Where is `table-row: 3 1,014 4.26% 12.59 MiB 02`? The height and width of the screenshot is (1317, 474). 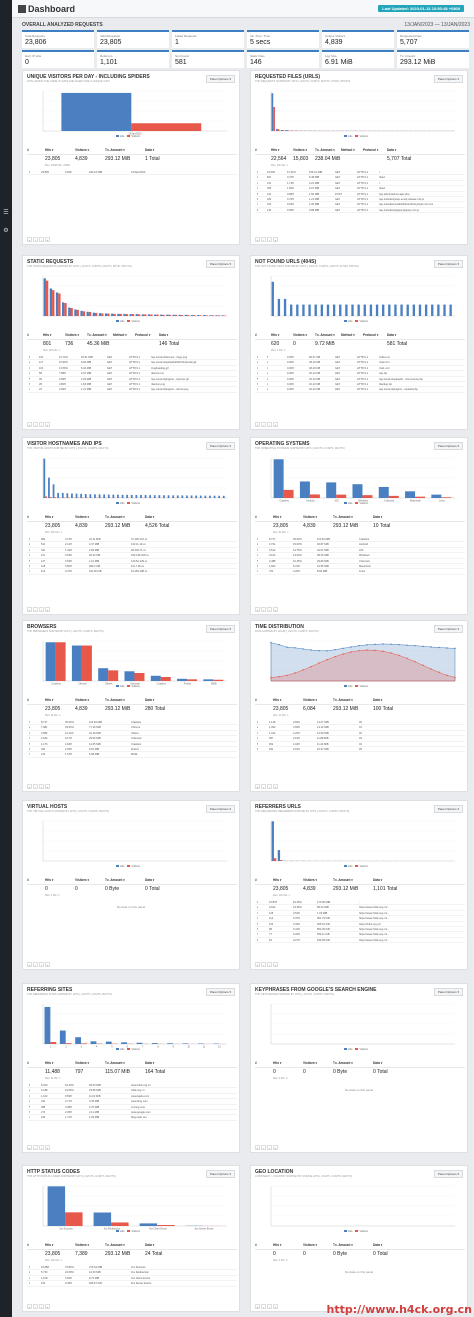 table-row: 3 1,014 4.26% 12.59 MiB 02 is located at coordinates (360, 734).